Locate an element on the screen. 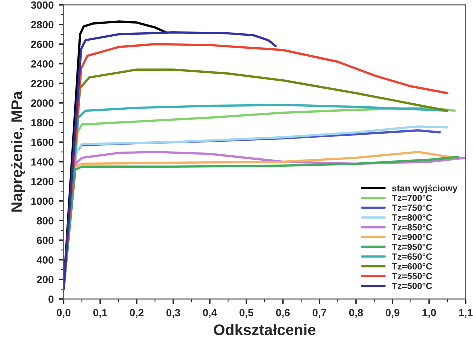  y-tick-label: 2800 is located at coordinates (42, 25).